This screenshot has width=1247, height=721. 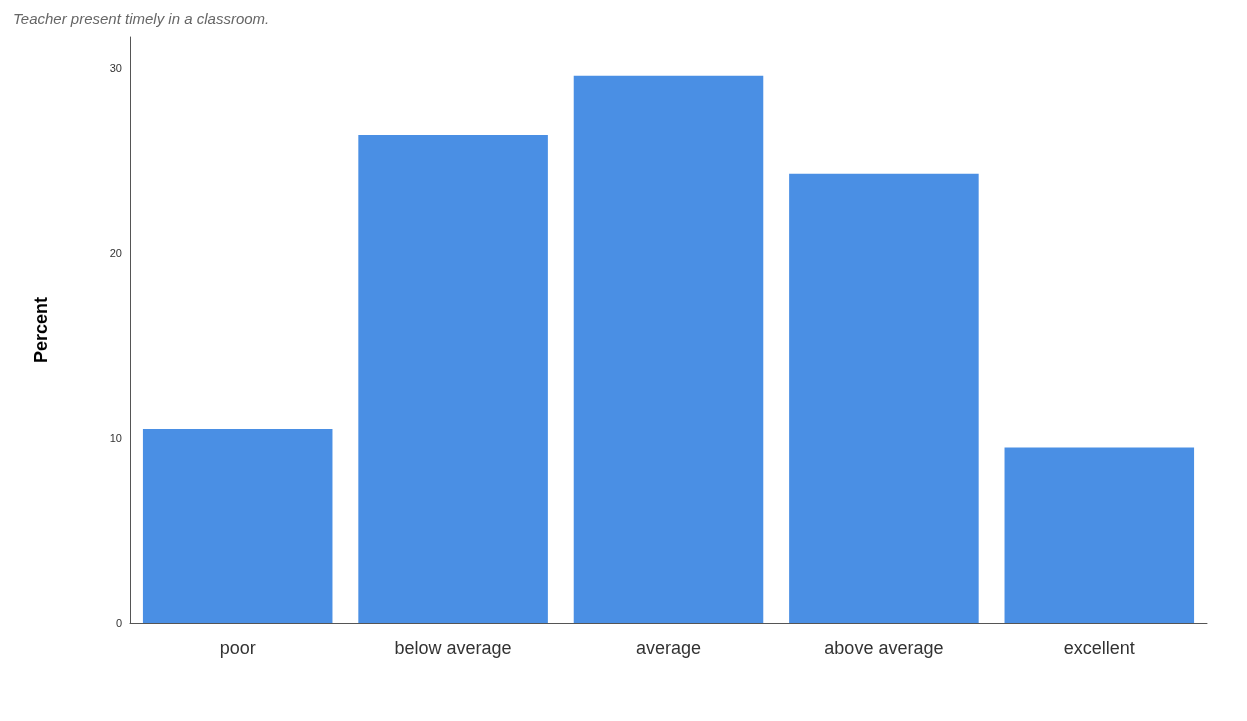 What do you see at coordinates (668, 648) in the screenshot?
I see `x-tick-label: average` at bounding box center [668, 648].